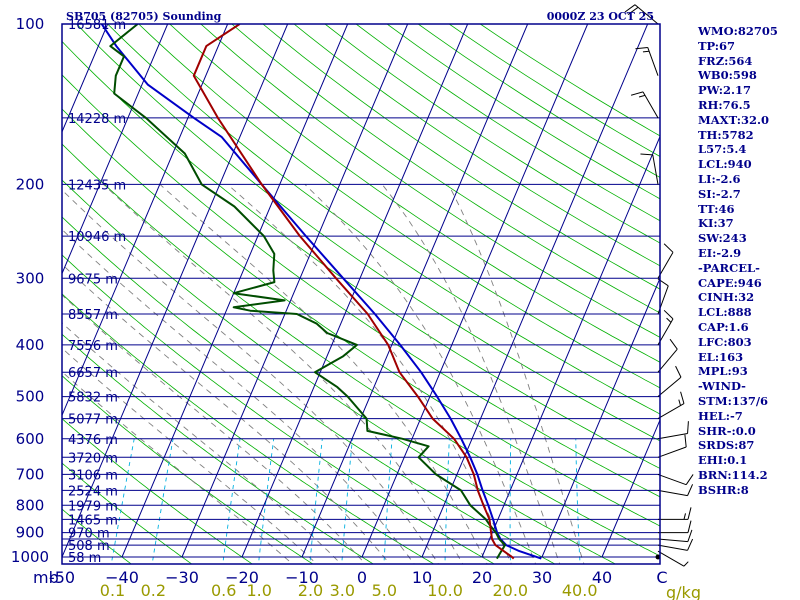  Describe the element at coordinates (310, 590) in the screenshot. I see `mixing-ratio-label: 2.0` at that location.